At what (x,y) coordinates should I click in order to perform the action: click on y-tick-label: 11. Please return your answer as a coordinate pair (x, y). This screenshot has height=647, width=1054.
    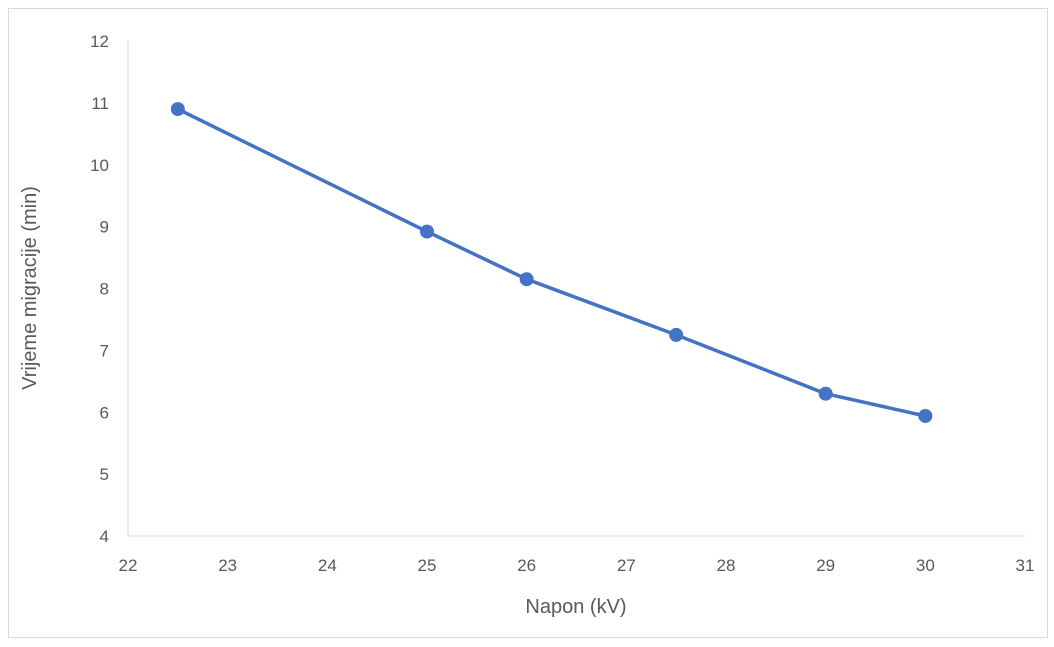
    Looking at the image, I should click on (100, 103).